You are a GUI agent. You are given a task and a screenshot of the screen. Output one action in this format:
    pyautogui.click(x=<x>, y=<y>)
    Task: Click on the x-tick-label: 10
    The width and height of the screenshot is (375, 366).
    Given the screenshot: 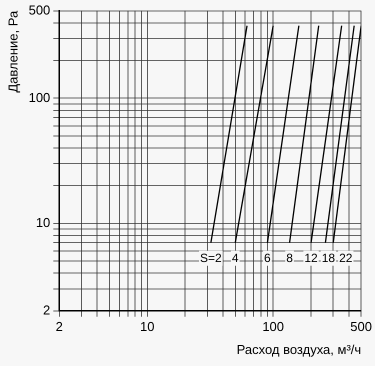 What is the action you would take?
    pyautogui.click(x=147, y=326)
    